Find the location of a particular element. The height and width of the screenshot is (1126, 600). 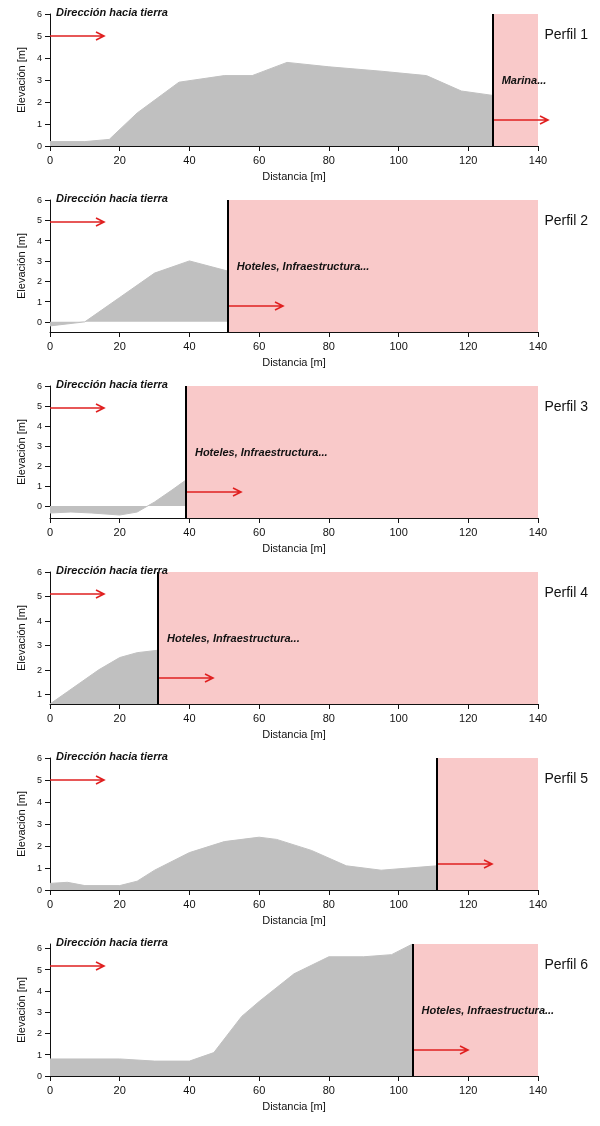

text: Perfil 1 is located at coordinates (566, 34).